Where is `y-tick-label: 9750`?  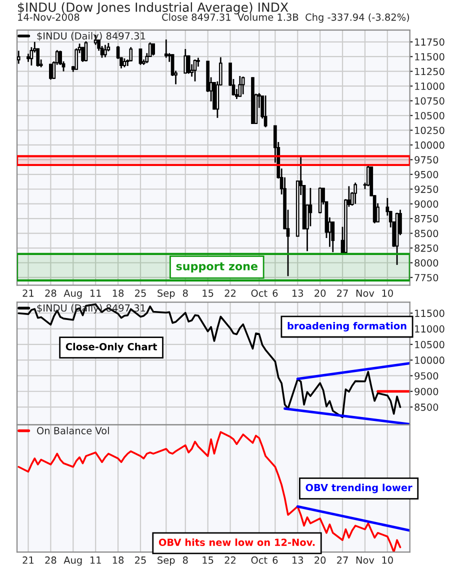
y-tick-label: 9750 is located at coordinates (426, 160).